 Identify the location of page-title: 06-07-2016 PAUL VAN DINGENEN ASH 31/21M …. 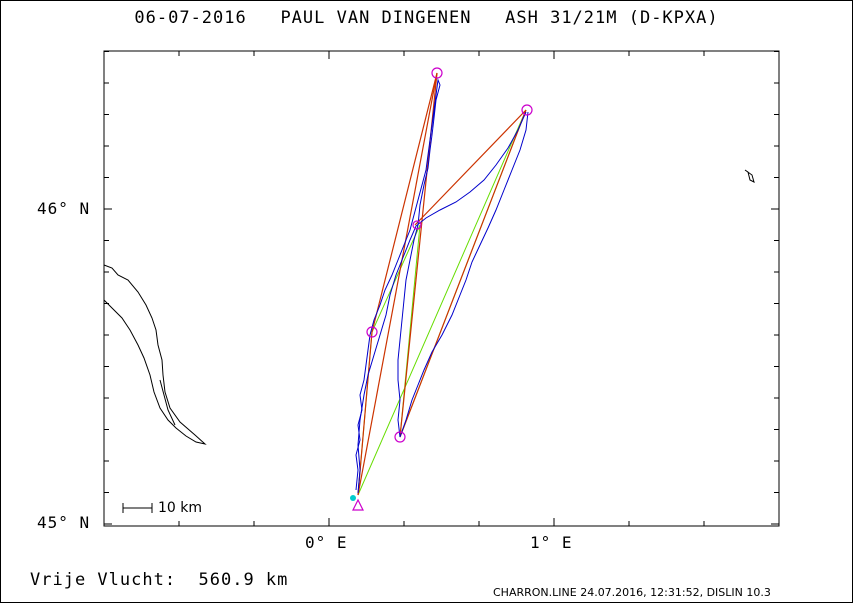
(426, 18).